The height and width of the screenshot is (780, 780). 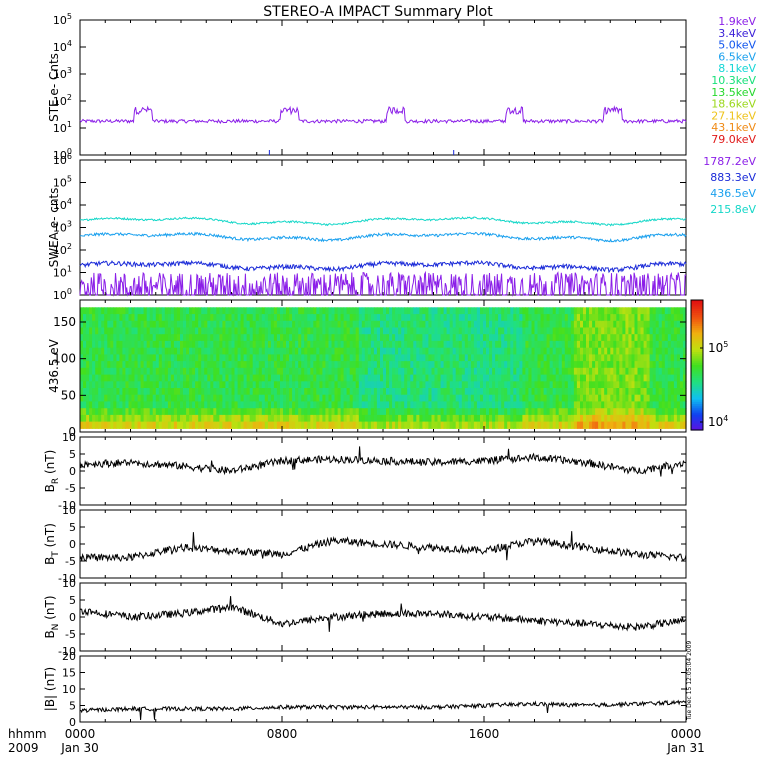 I want to click on b-y-tick-label: 0, so click(x=72, y=471).